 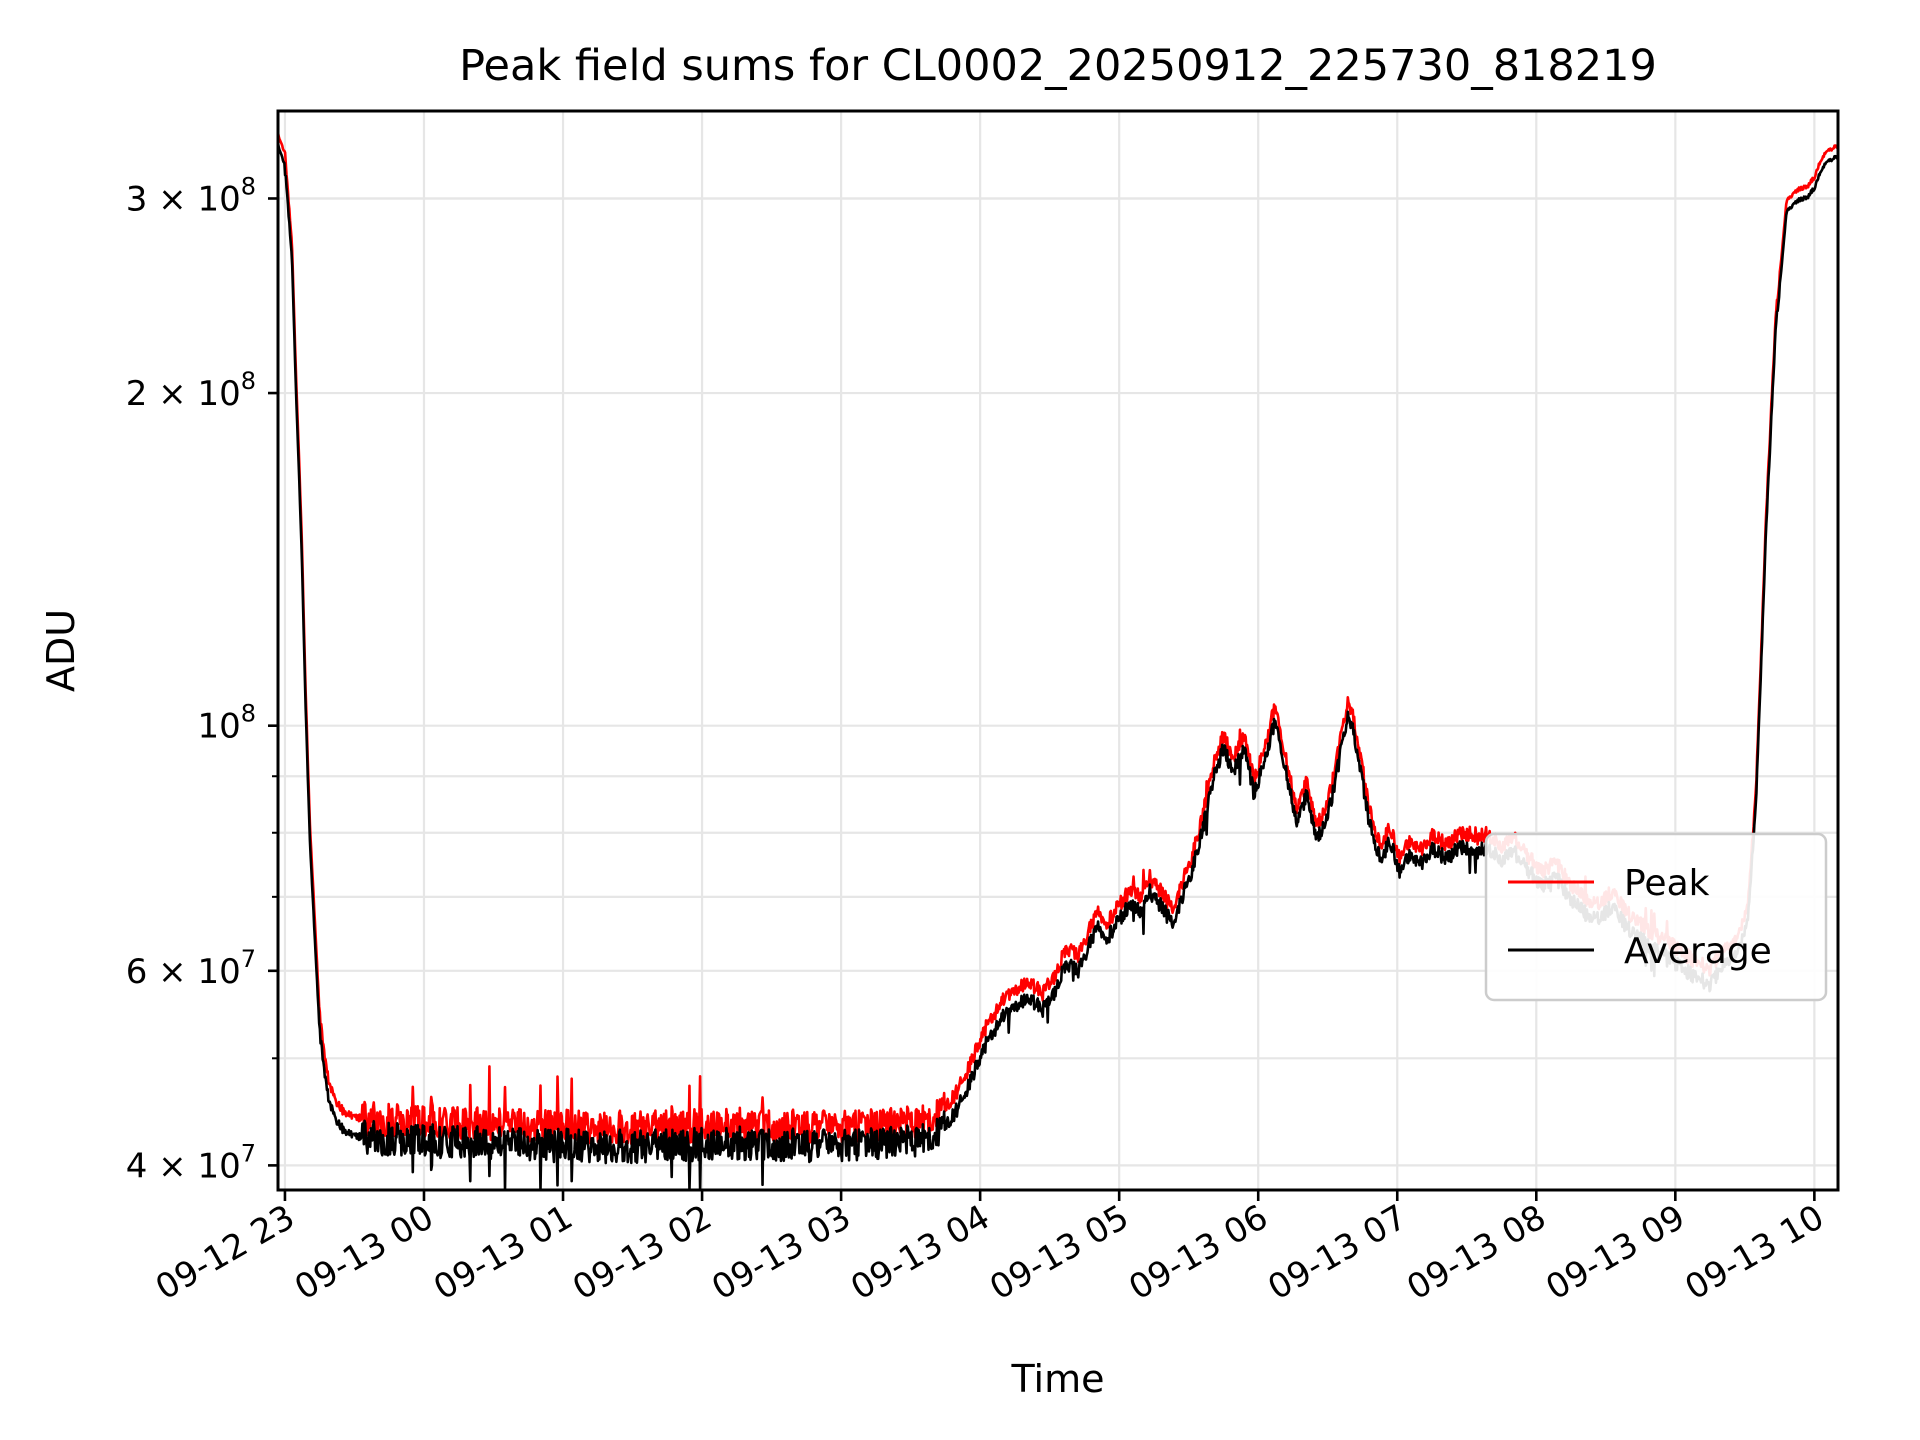 What do you see at coordinates (191, 1162) in the screenshot?
I see `y-tick-label: 4 × 107` at bounding box center [191, 1162].